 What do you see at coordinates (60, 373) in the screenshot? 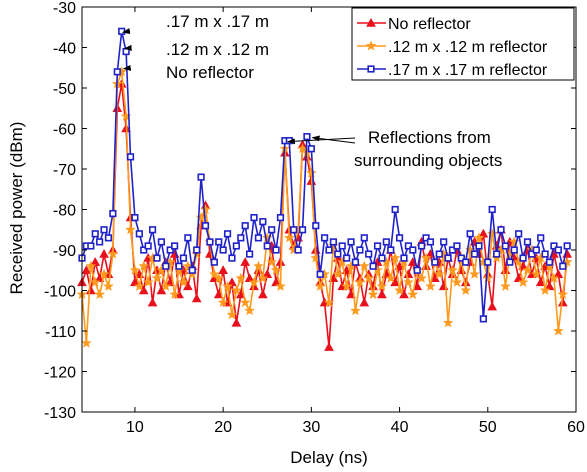
I see `y-tick-label: -120` at bounding box center [60, 373].